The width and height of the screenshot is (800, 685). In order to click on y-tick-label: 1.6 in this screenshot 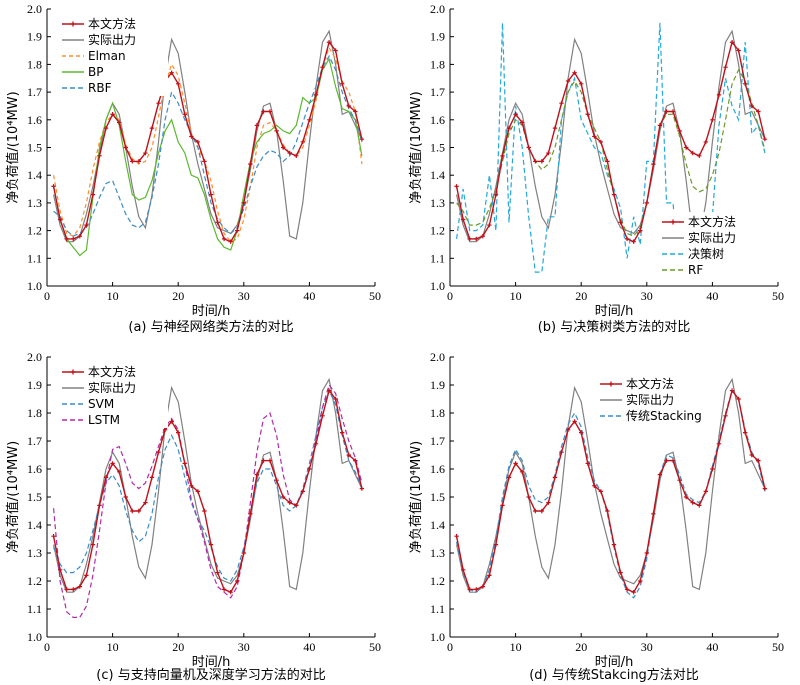, I will do `click(34, 120)`.